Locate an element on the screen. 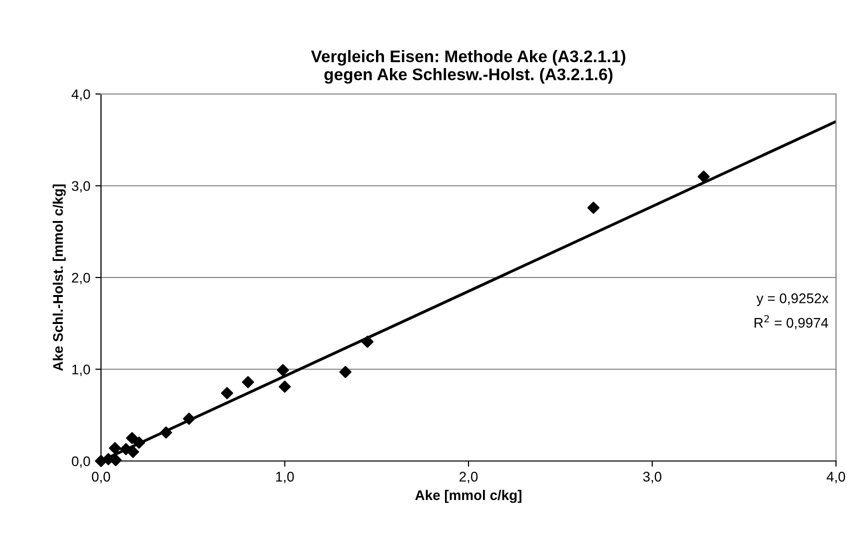  x-tick-label: 4,0 is located at coordinates (836, 478).